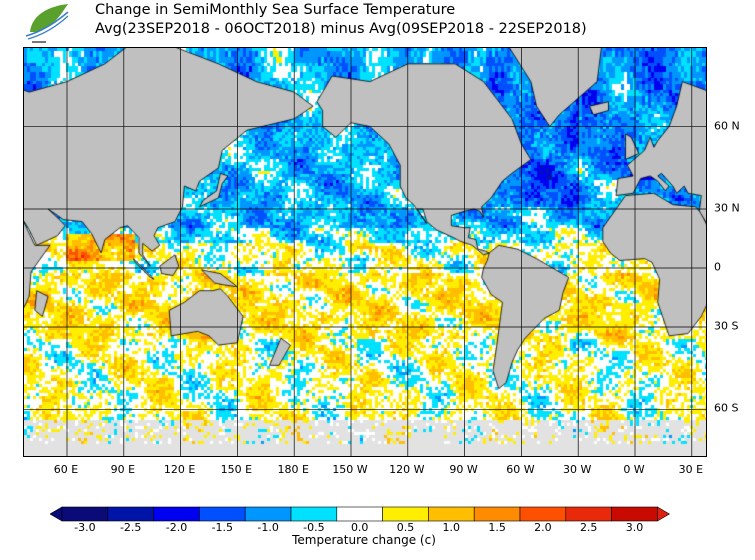  What do you see at coordinates (577, 469) in the screenshot?
I see `lon-label: 30 W` at bounding box center [577, 469].